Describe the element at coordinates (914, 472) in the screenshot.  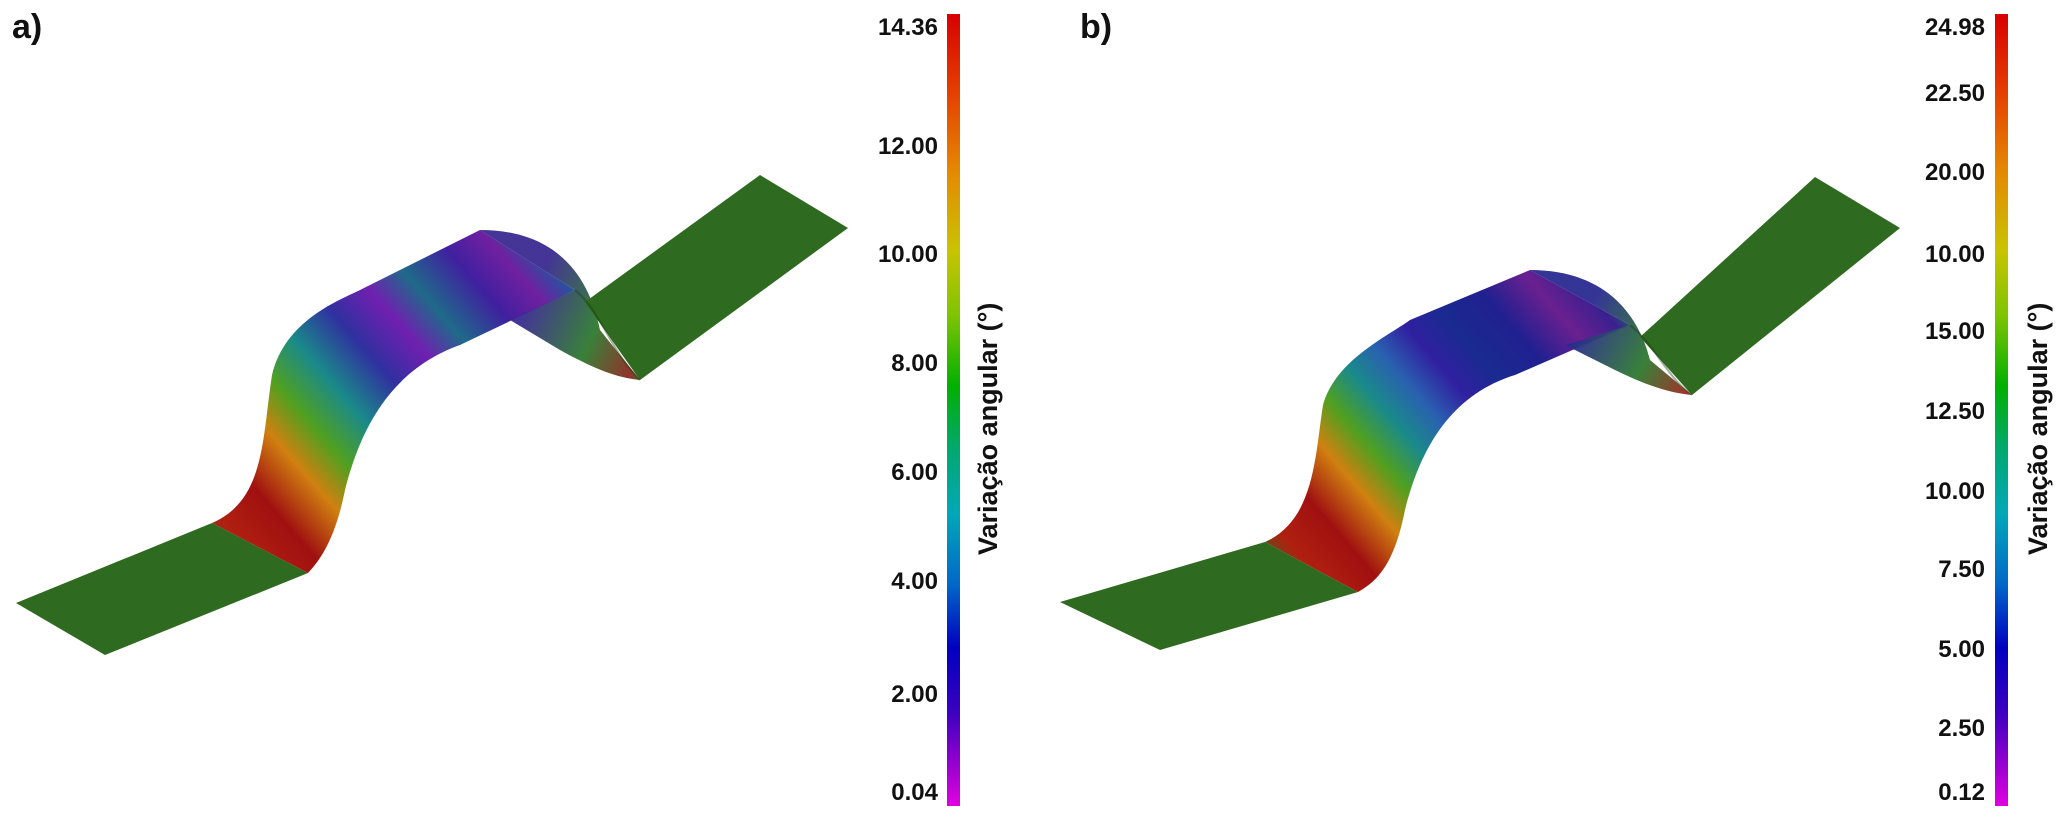
I see `colorbar-tick: 6.00` at that location.